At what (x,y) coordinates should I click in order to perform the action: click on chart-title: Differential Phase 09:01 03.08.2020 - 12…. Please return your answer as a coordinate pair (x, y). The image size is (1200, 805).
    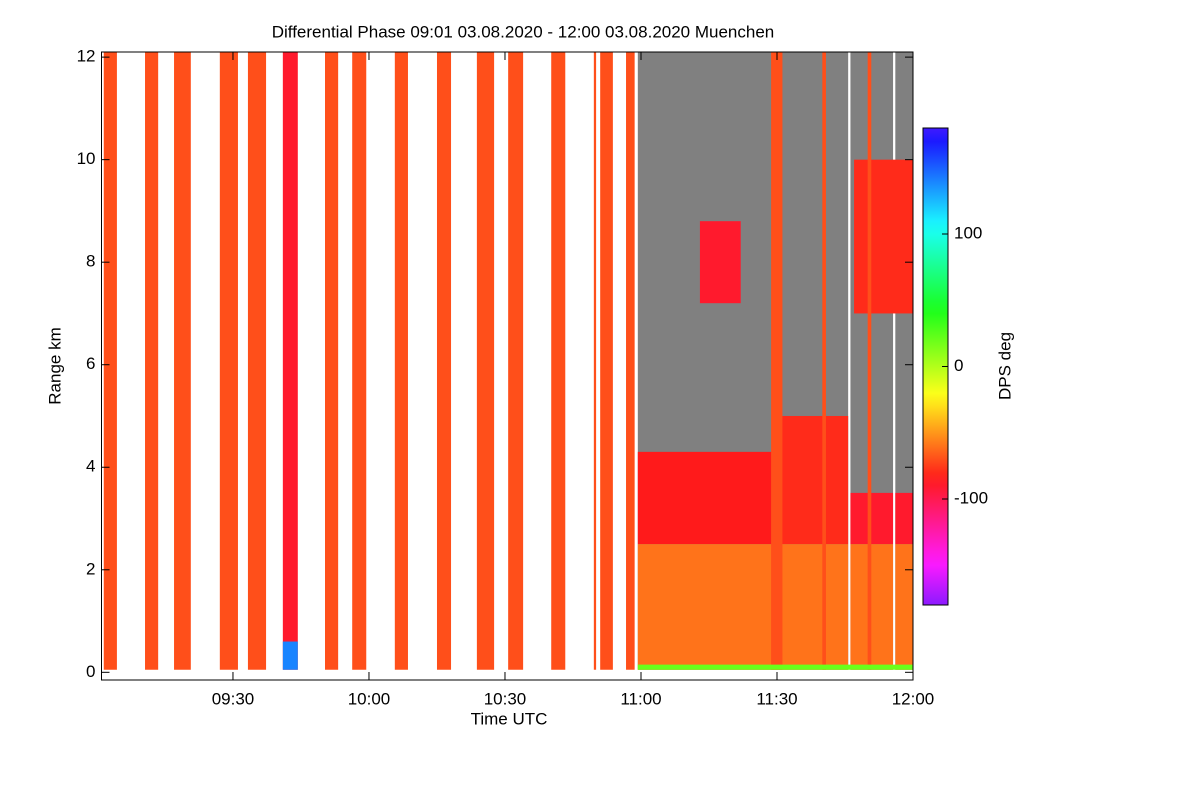
    Looking at the image, I should click on (523, 31).